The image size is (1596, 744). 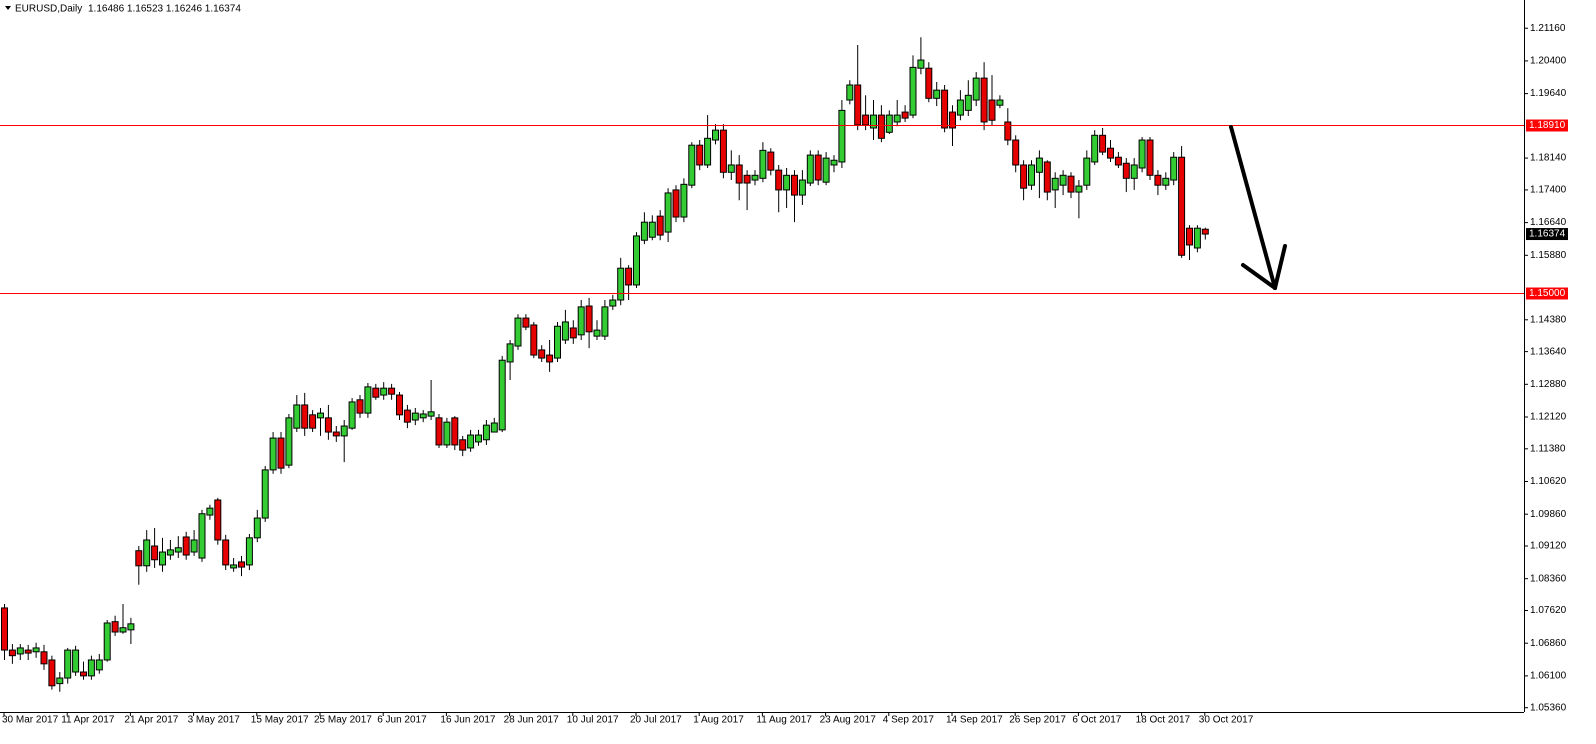 What do you see at coordinates (1548, 255) in the screenshot?
I see `y-tick-label: 1.15880` at bounding box center [1548, 255].